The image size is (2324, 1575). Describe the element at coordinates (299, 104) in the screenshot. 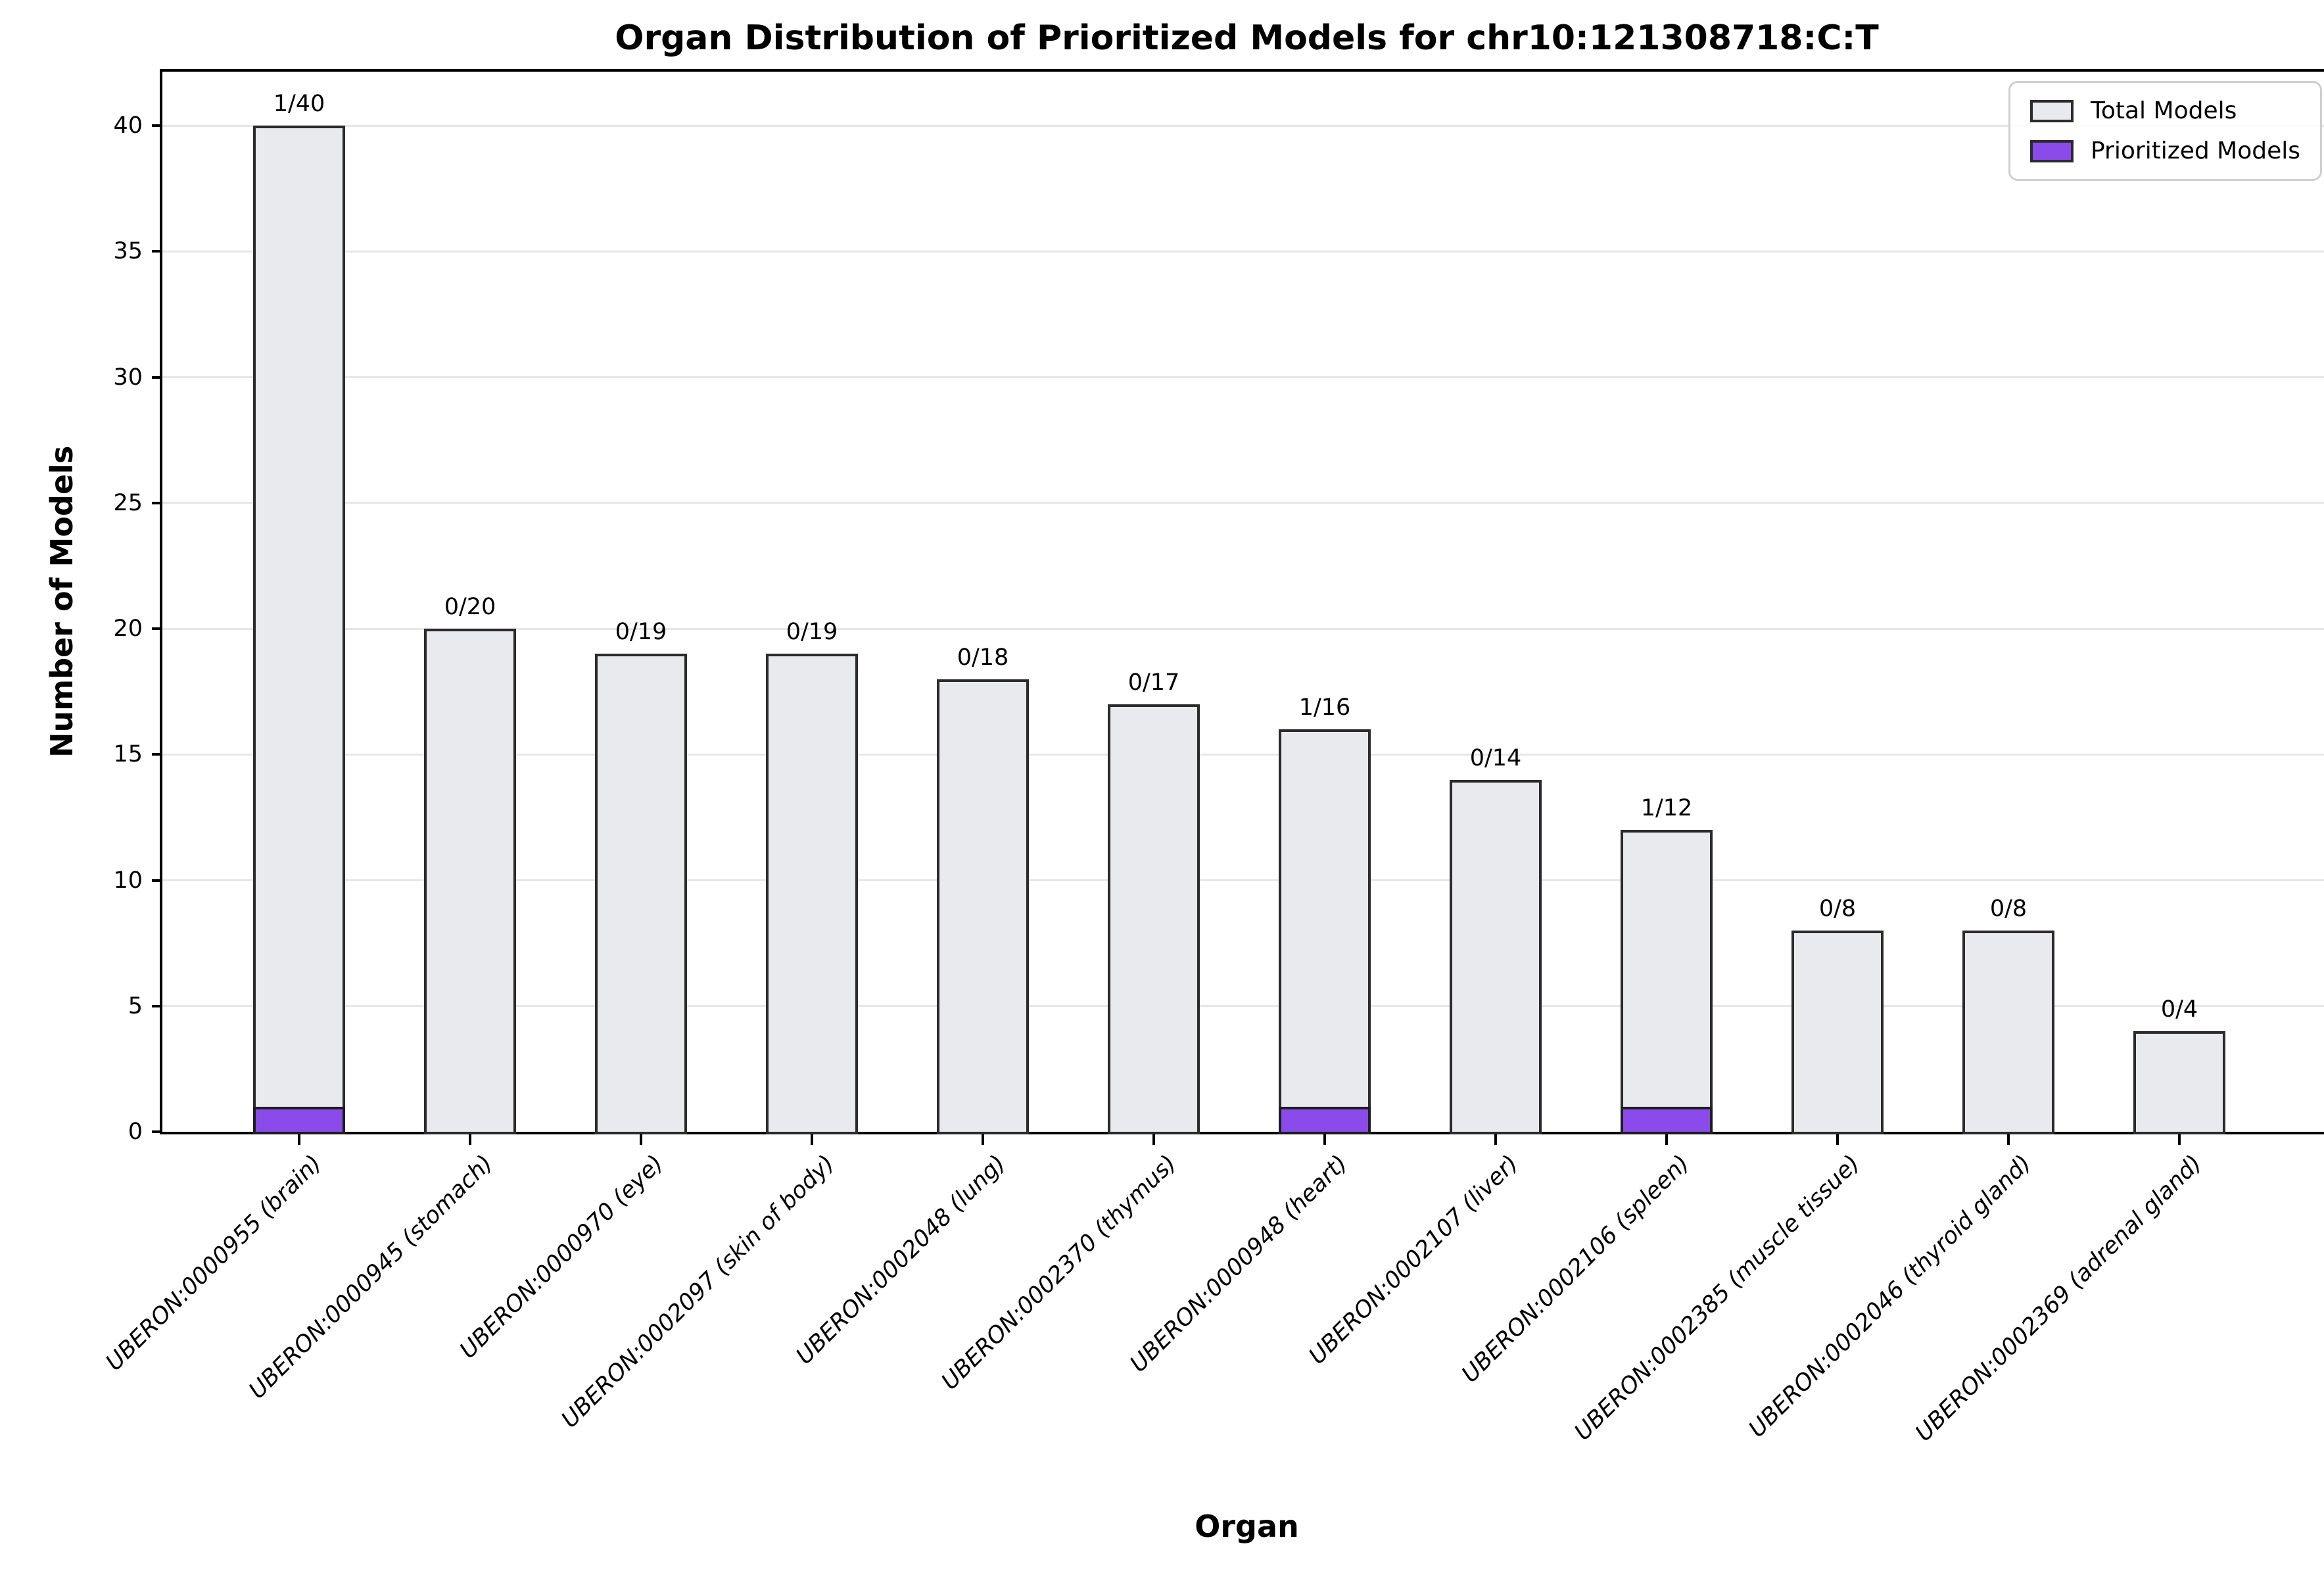

I see `bar-value-label: 1/40` at that location.